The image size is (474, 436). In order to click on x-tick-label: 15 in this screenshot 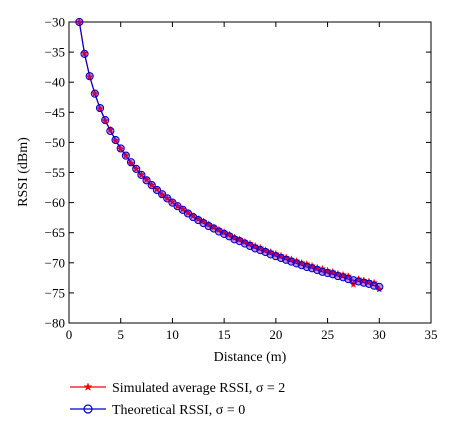, I will do `click(224, 334)`.